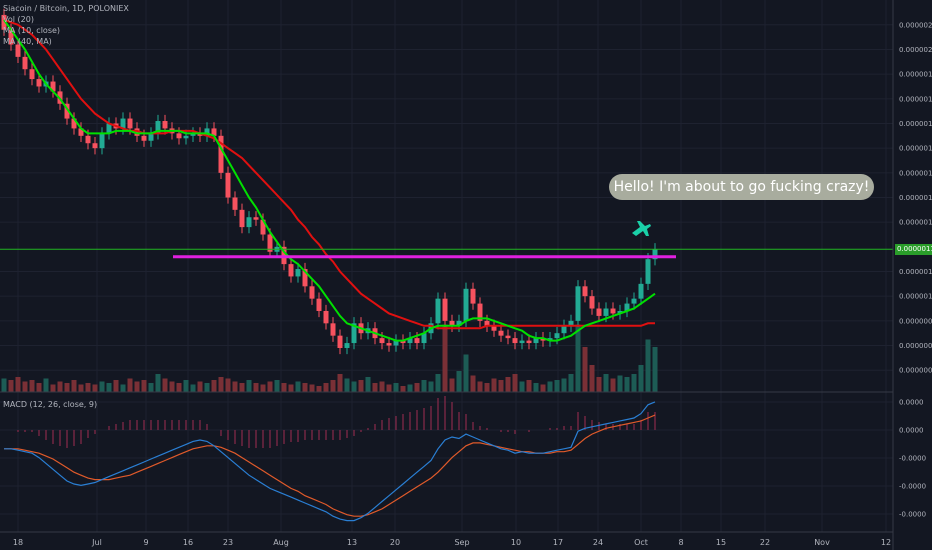  What do you see at coordinates (395, 542) in the screenshot?
I see `time-tick-label: 20` at bounding box center [395, 542].